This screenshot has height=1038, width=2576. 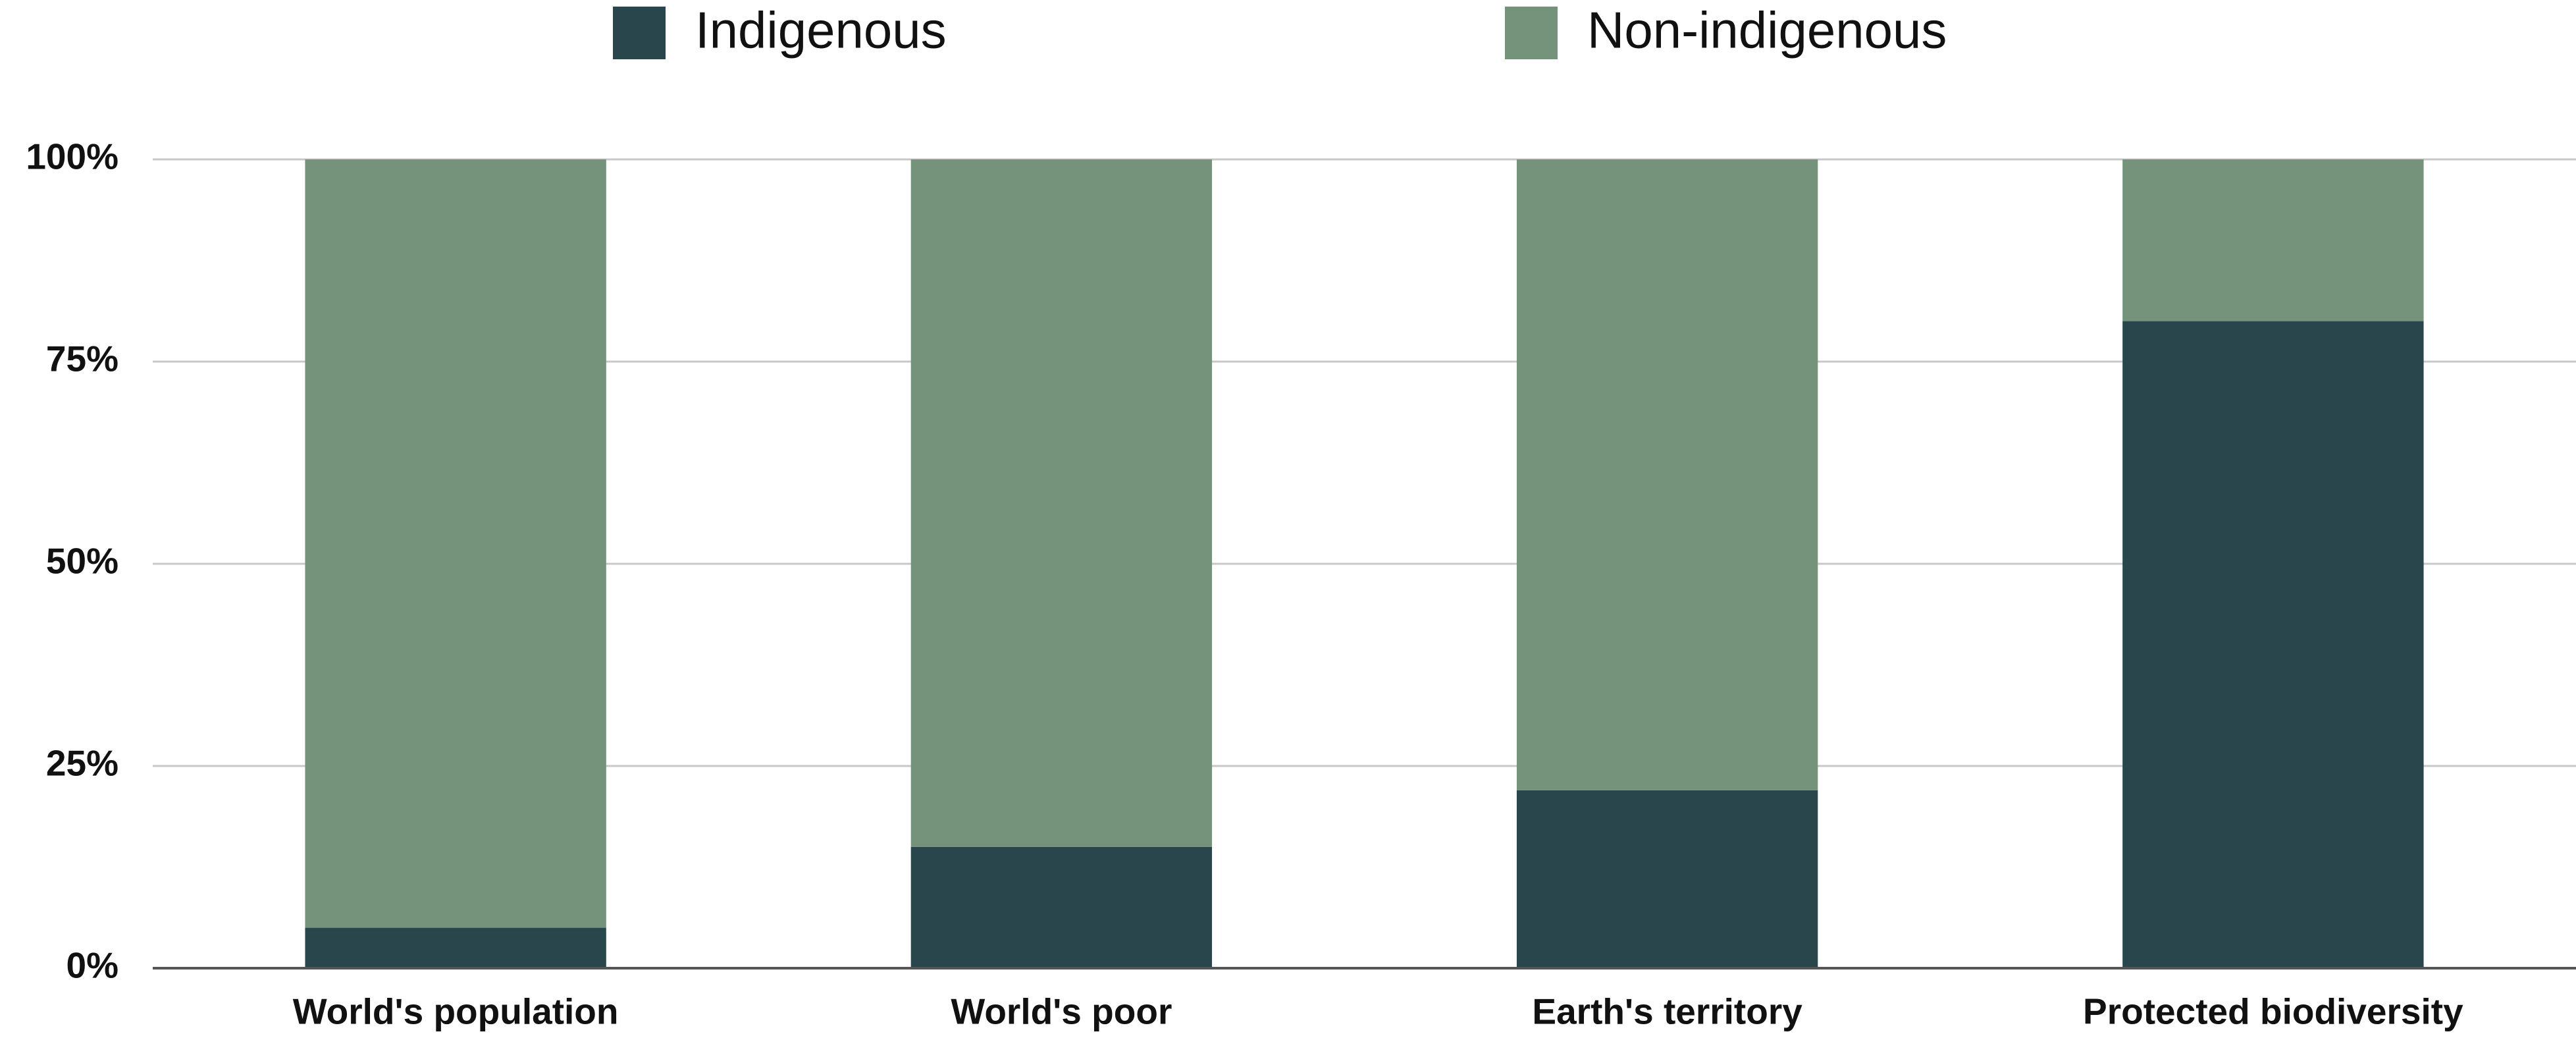 I want to click on y-tick-label: 0%, so click(x=92, y=965).